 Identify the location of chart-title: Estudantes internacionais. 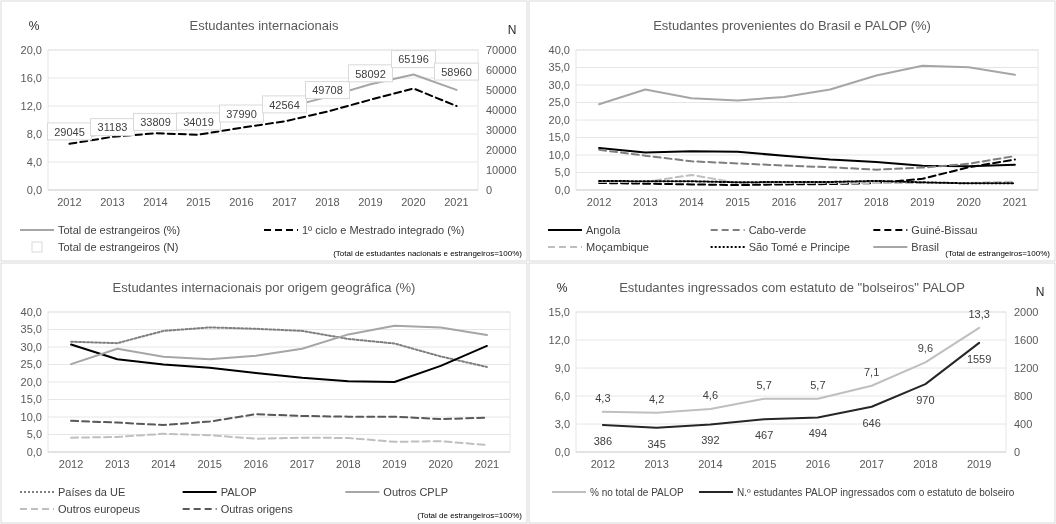
(264, 25).